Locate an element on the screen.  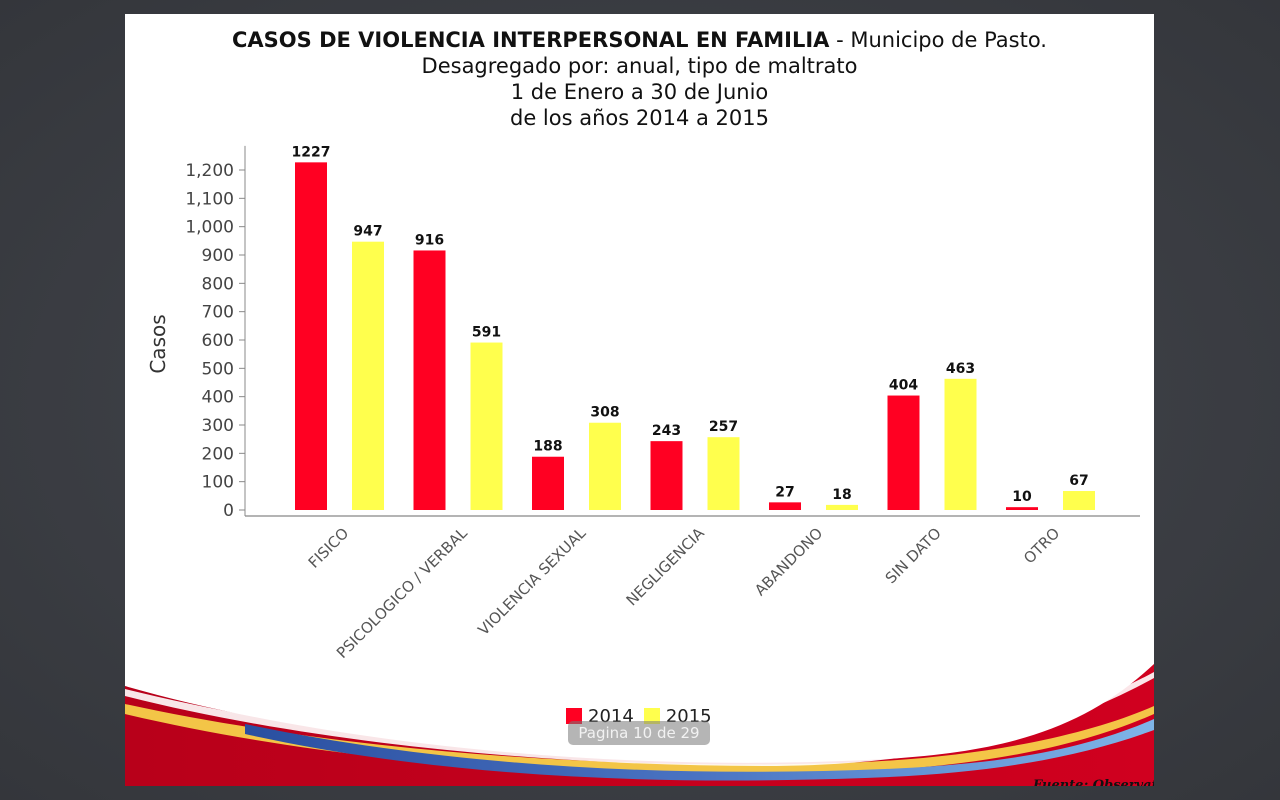
x-tick-label: OTRO is located at coordinates (1041, 545).